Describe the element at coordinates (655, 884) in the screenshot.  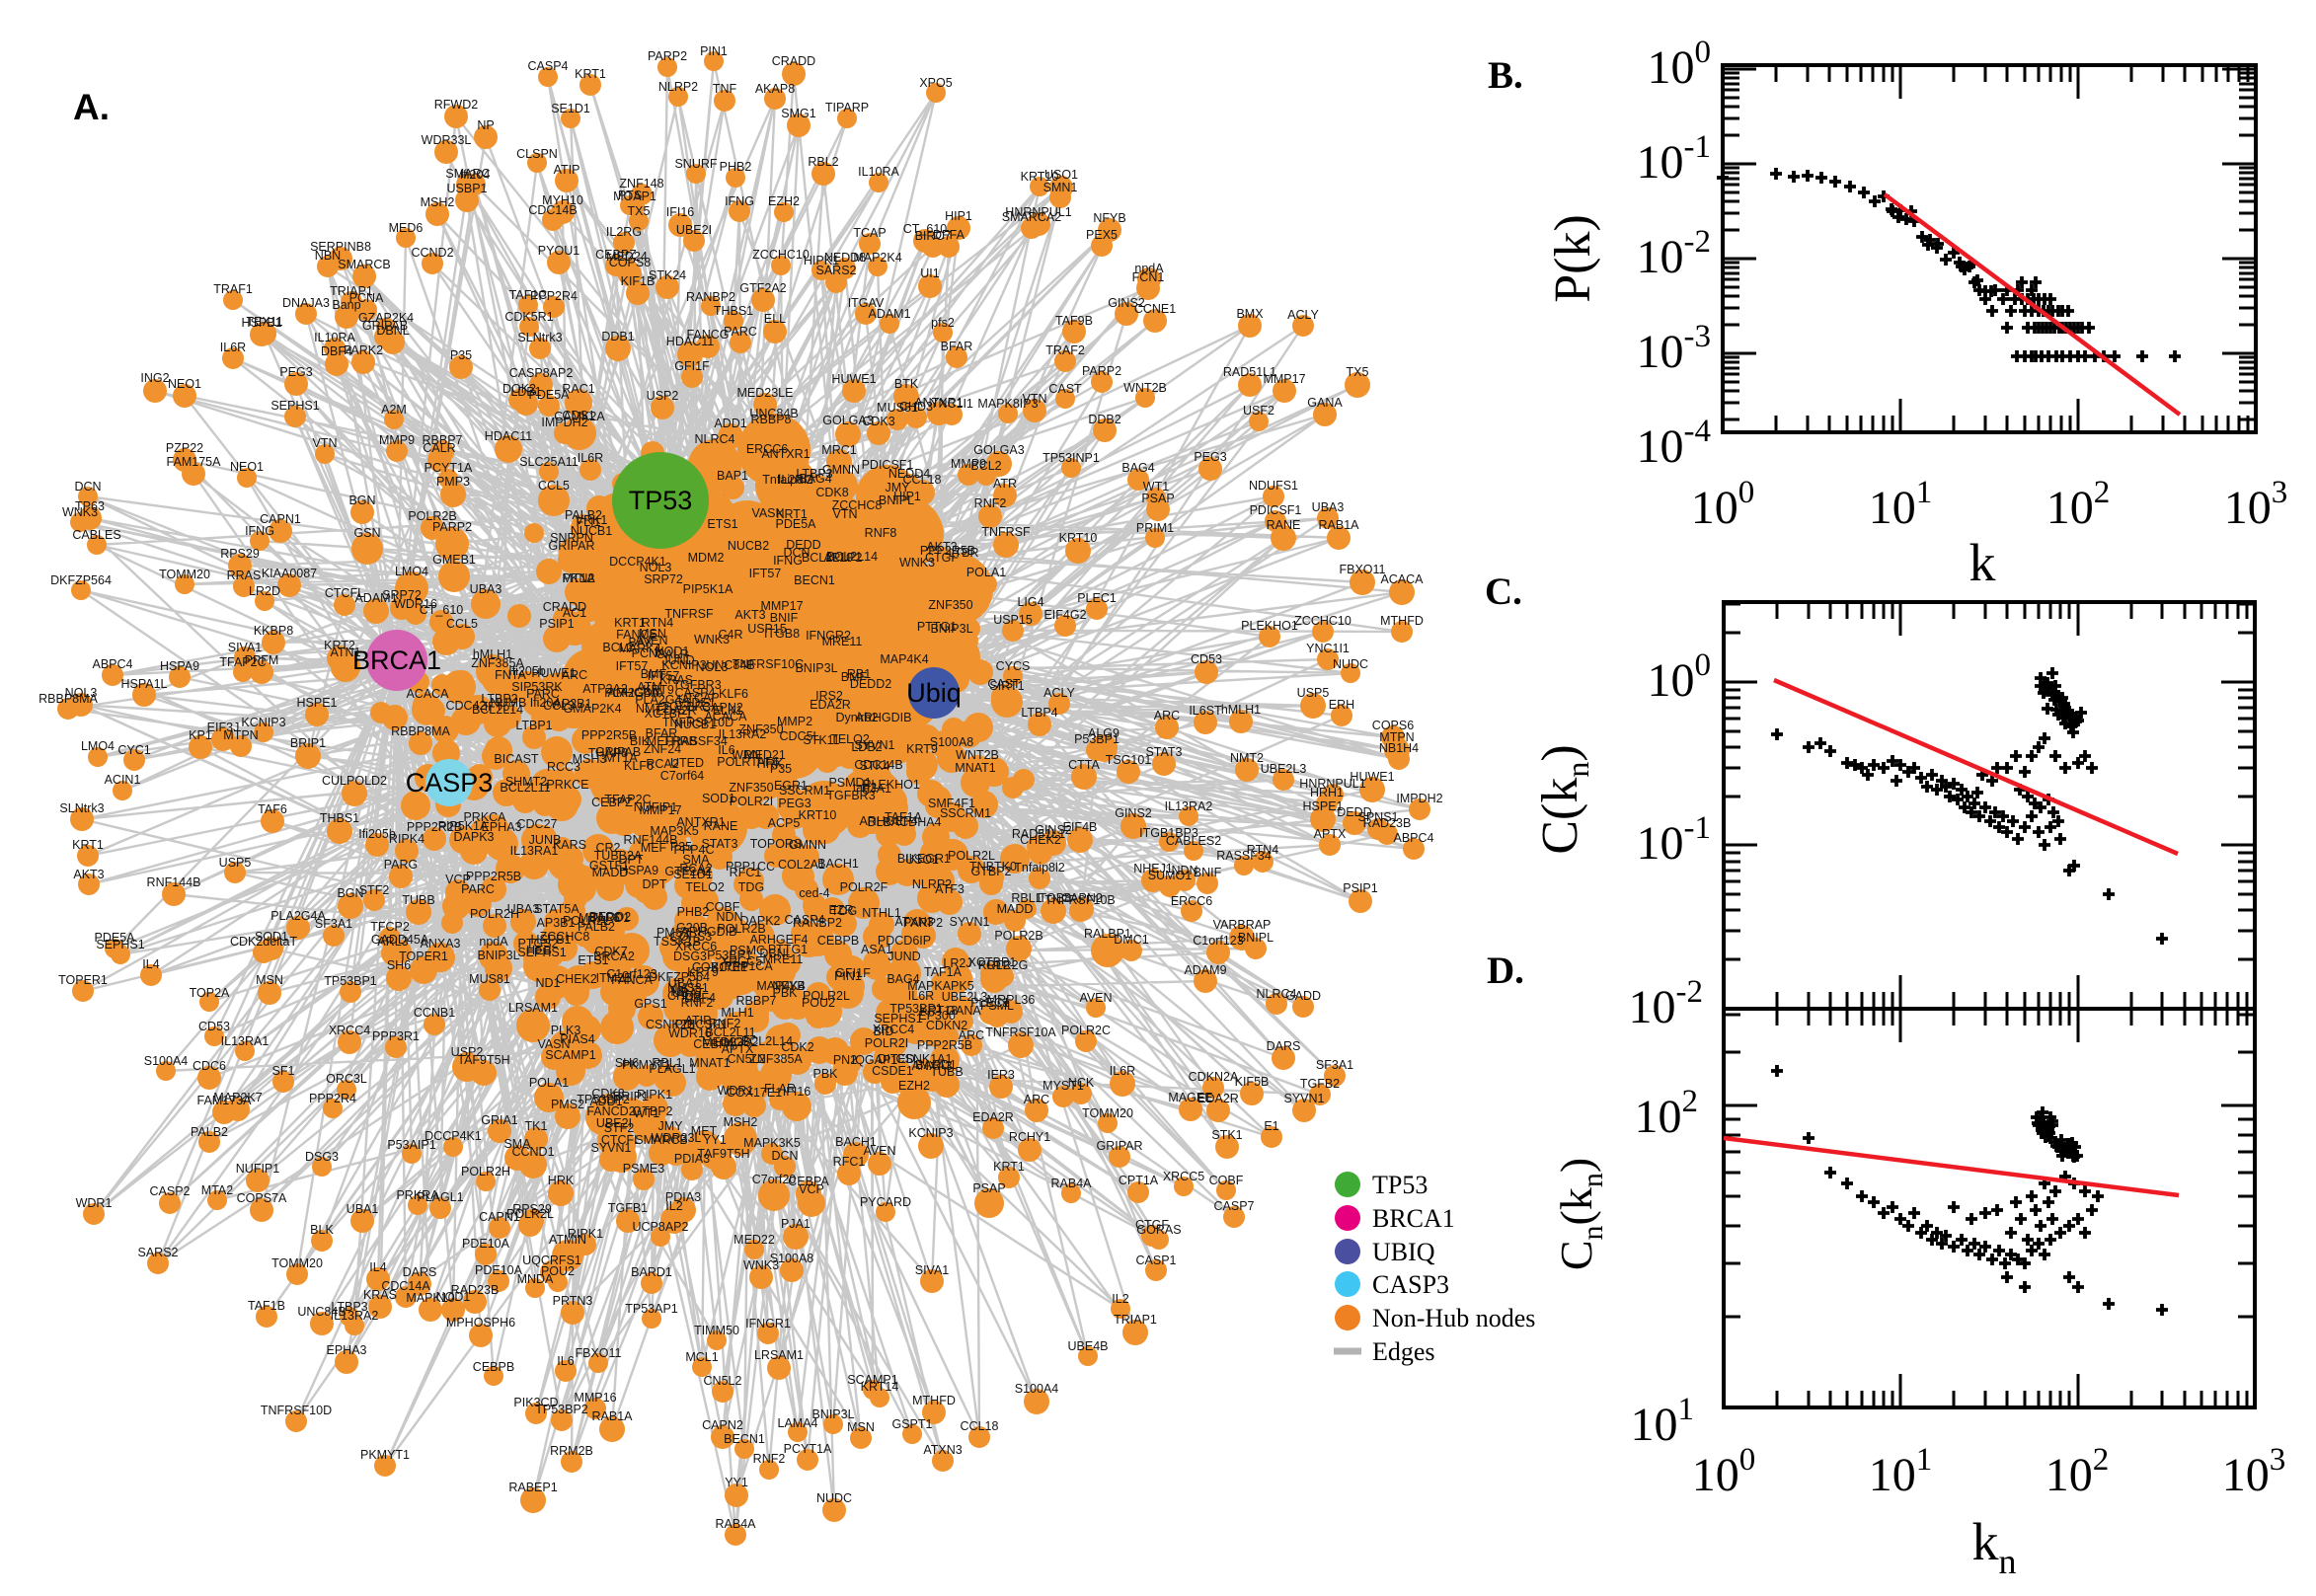
I see `svg-text: DPT` at that location.